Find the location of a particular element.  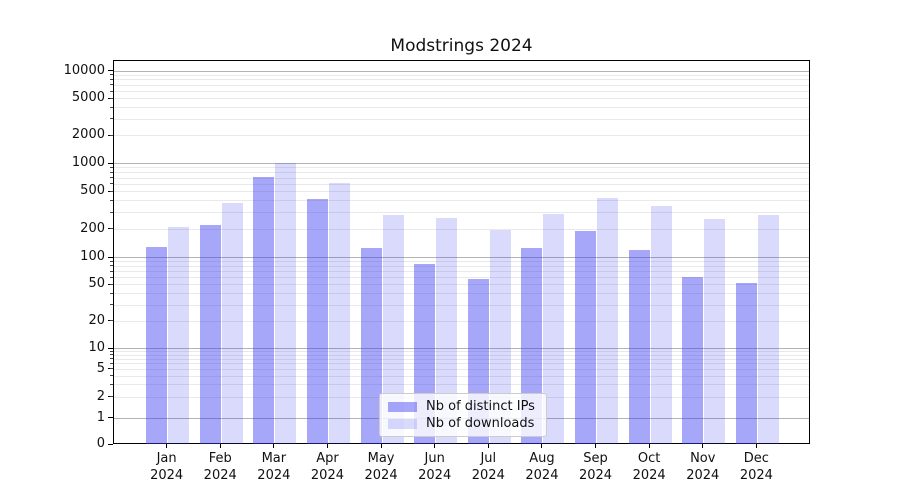

x-tick-label: Jun 2024 is located at coordinates (435, 467).